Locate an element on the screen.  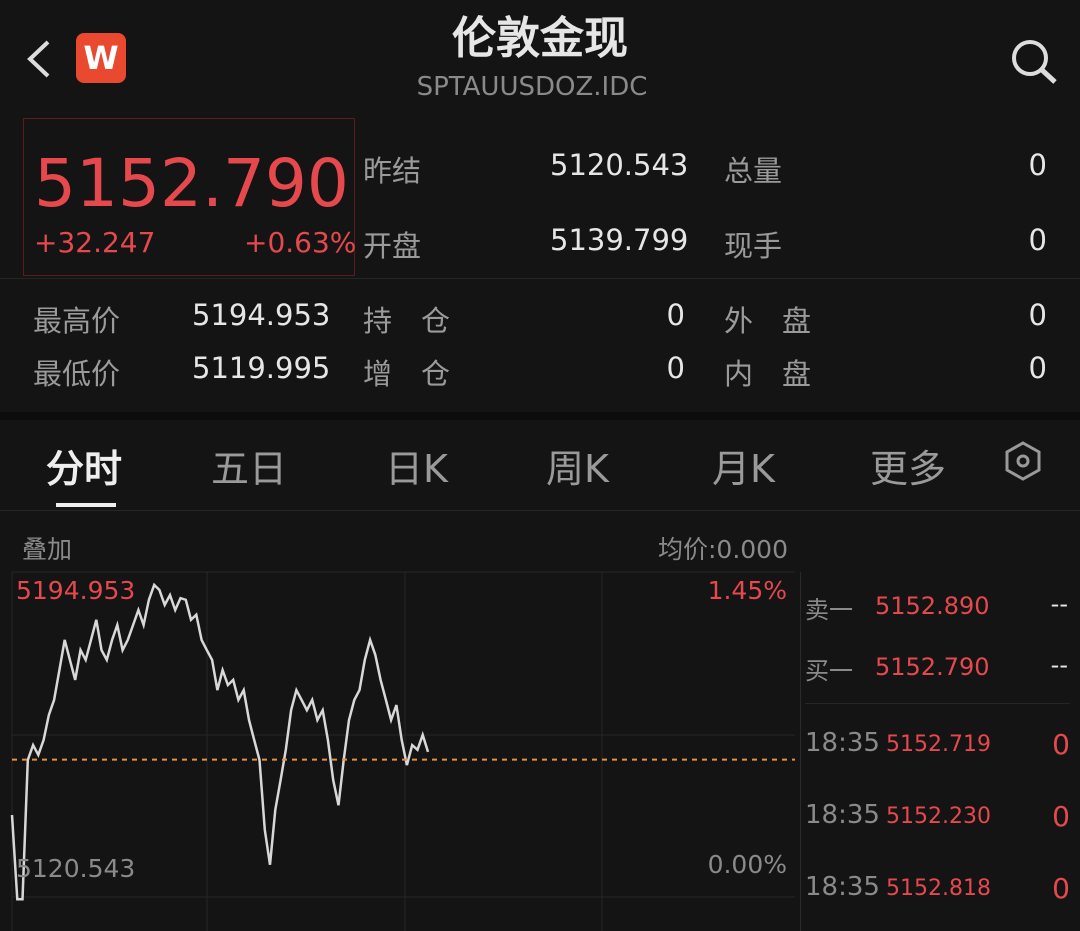
tick-row: 18:35 5152.818 0 is located at coordinates (937, 892).